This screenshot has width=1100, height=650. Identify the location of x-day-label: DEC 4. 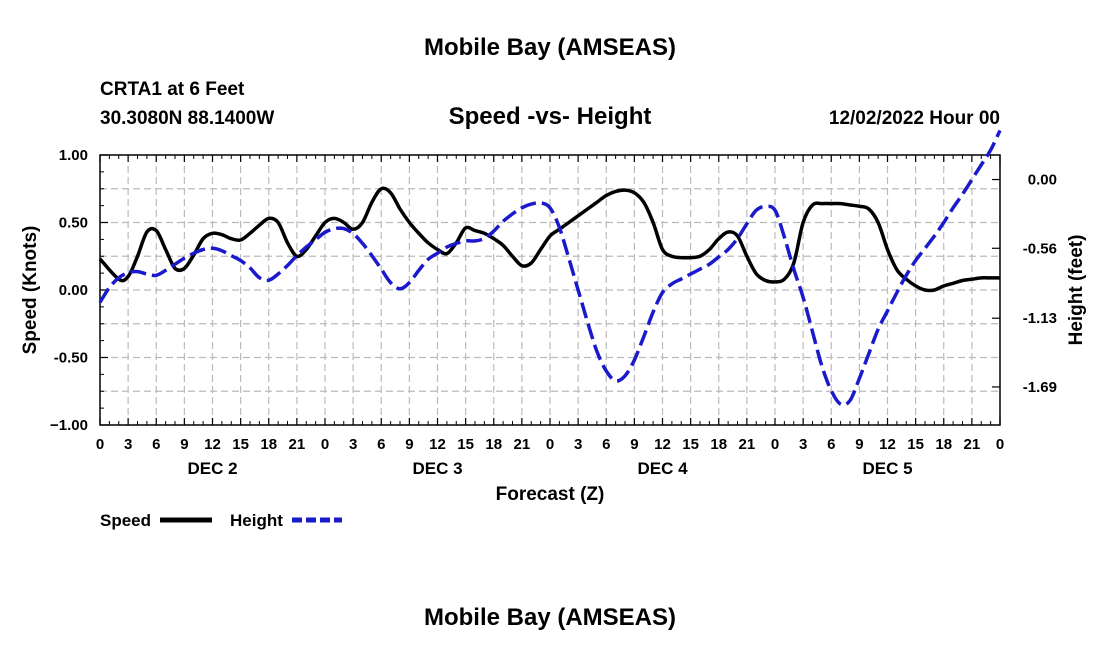
(662, 468).